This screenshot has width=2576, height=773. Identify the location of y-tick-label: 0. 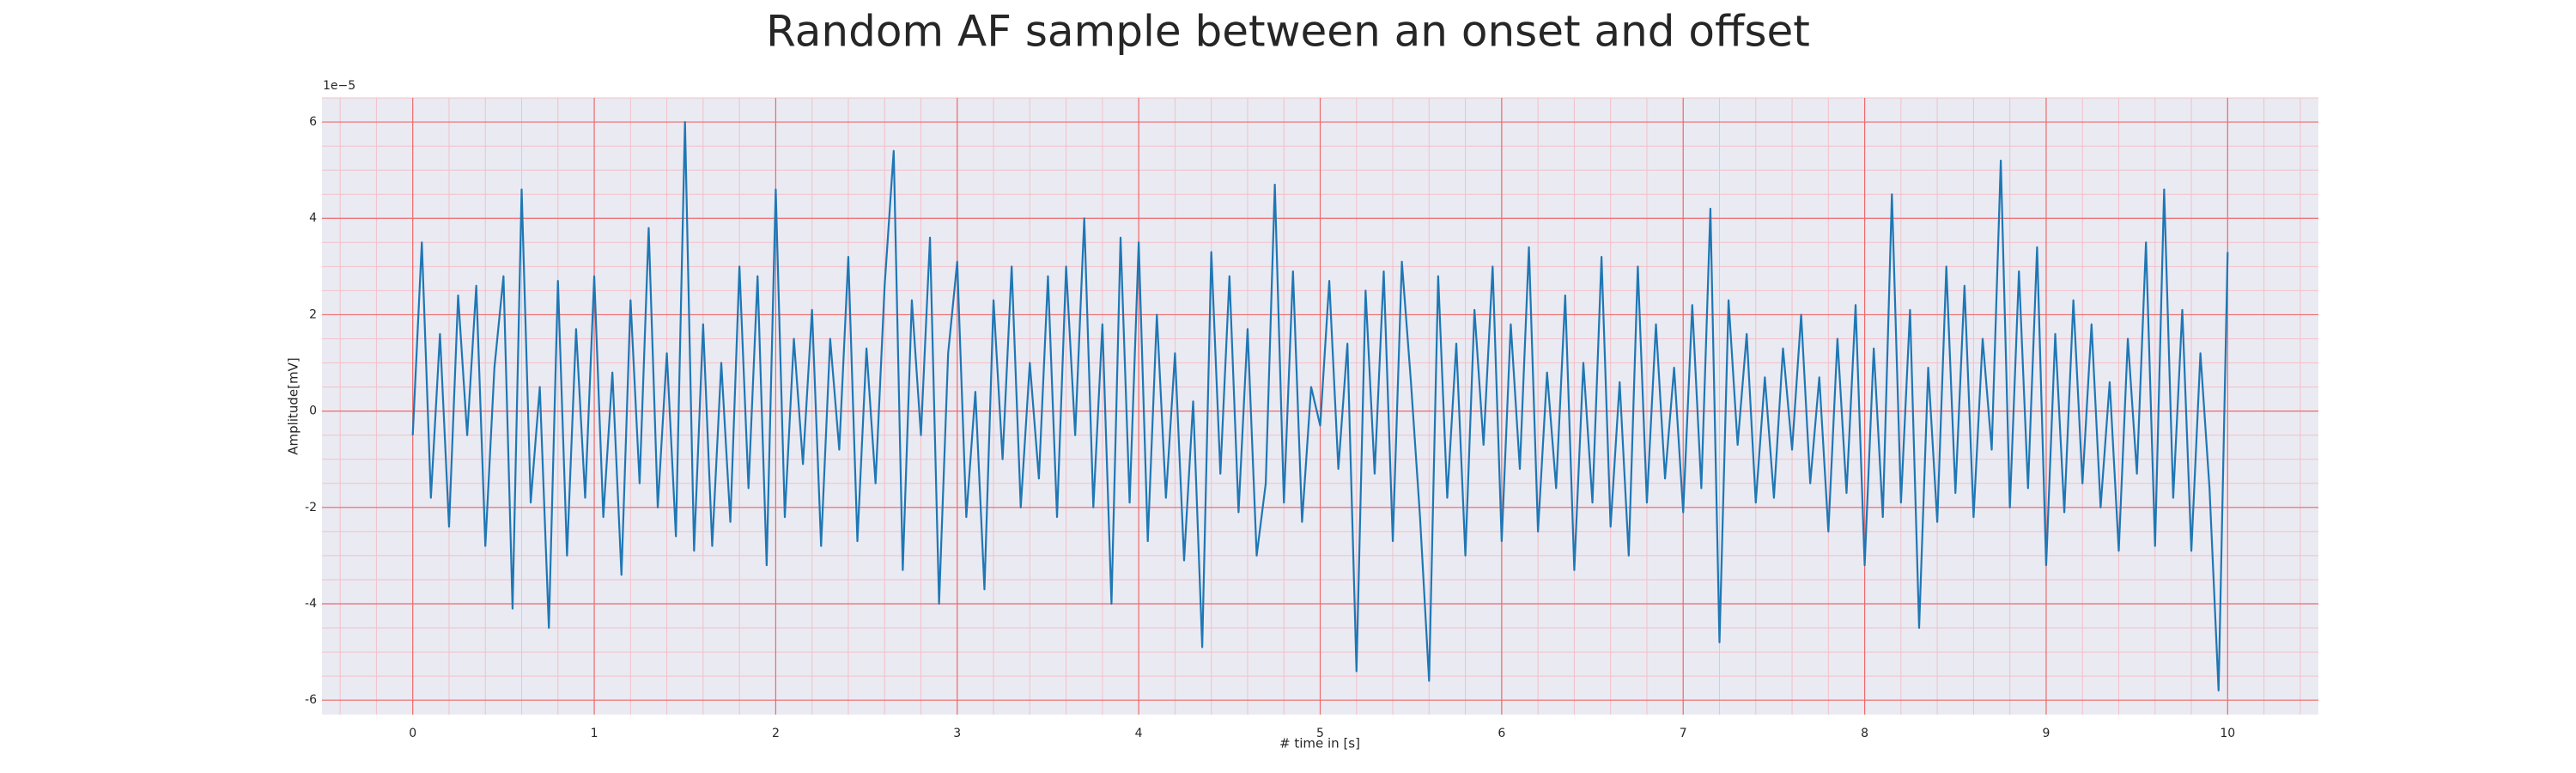
(313, 411).